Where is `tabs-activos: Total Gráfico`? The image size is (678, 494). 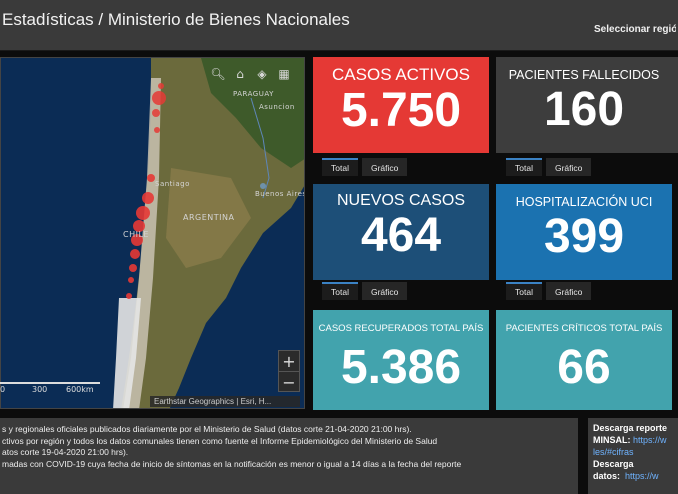
tabs-activos: Total Gráfico is located at coordinates (365, 167).